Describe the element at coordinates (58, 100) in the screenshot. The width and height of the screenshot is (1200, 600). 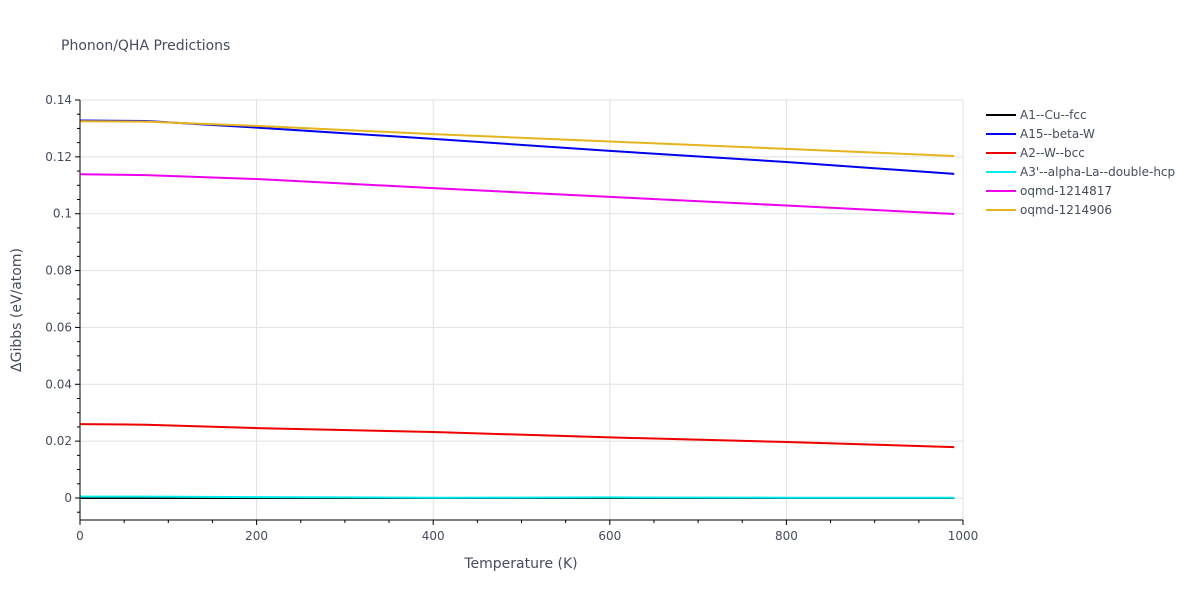
I see `y-tick-label: 0.14` at that location.